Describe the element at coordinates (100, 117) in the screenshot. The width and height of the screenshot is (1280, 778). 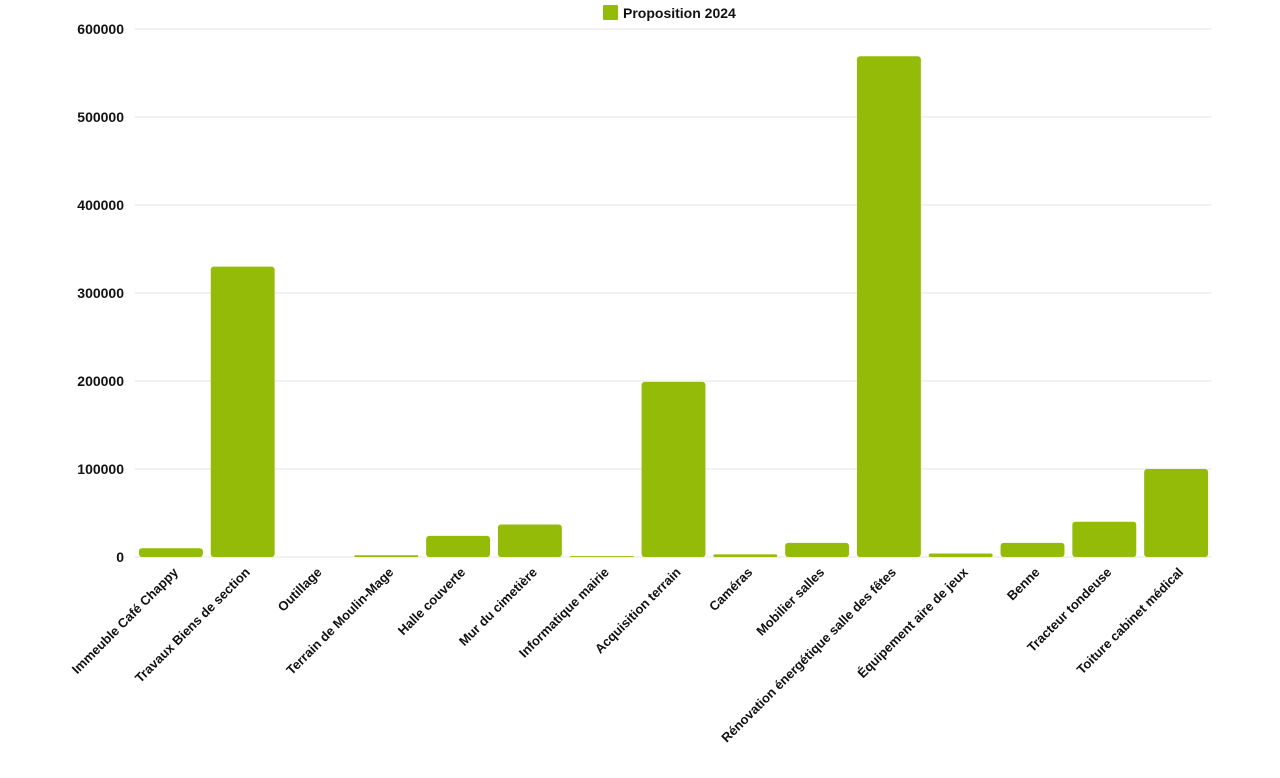
I see `y-tick-label: 500000` at that location.